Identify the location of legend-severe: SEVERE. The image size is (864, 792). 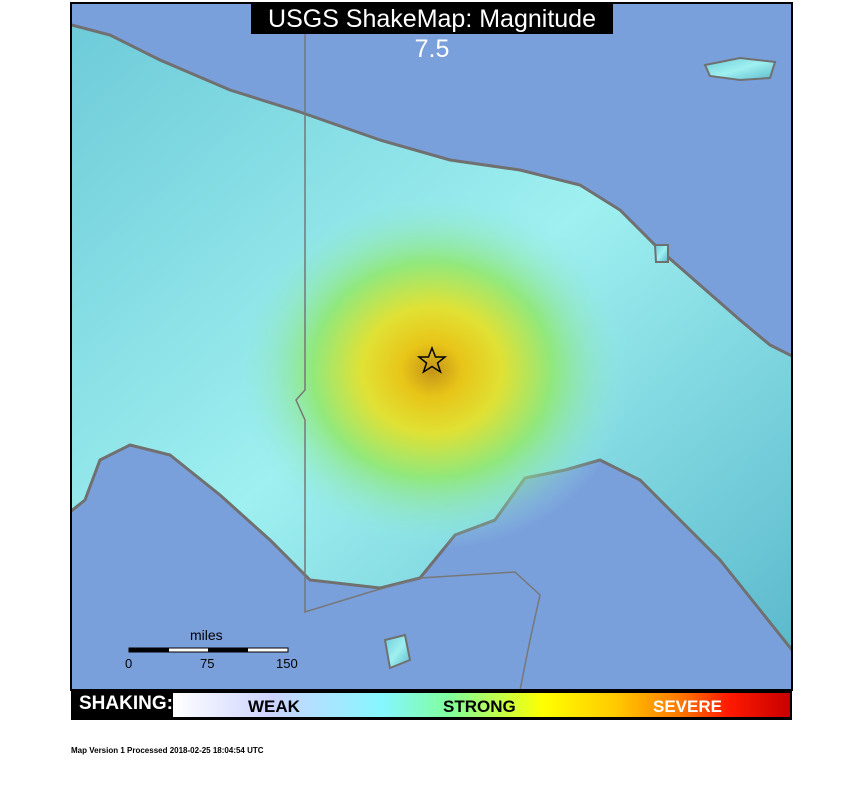
(687, 706).